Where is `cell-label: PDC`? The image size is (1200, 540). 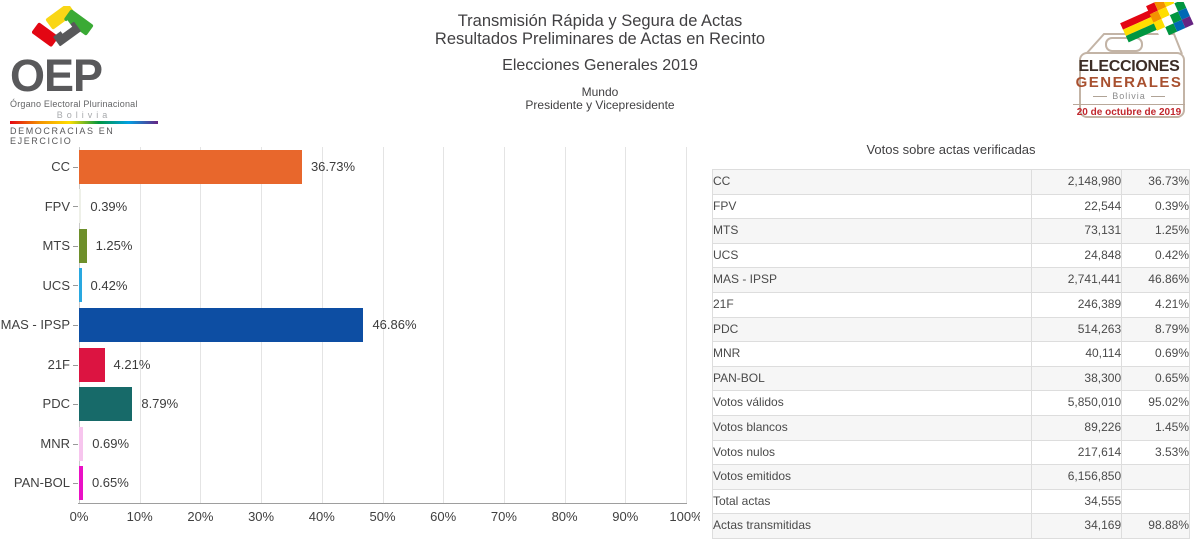
cell-label: PDC is located at coordinates (872, 330).